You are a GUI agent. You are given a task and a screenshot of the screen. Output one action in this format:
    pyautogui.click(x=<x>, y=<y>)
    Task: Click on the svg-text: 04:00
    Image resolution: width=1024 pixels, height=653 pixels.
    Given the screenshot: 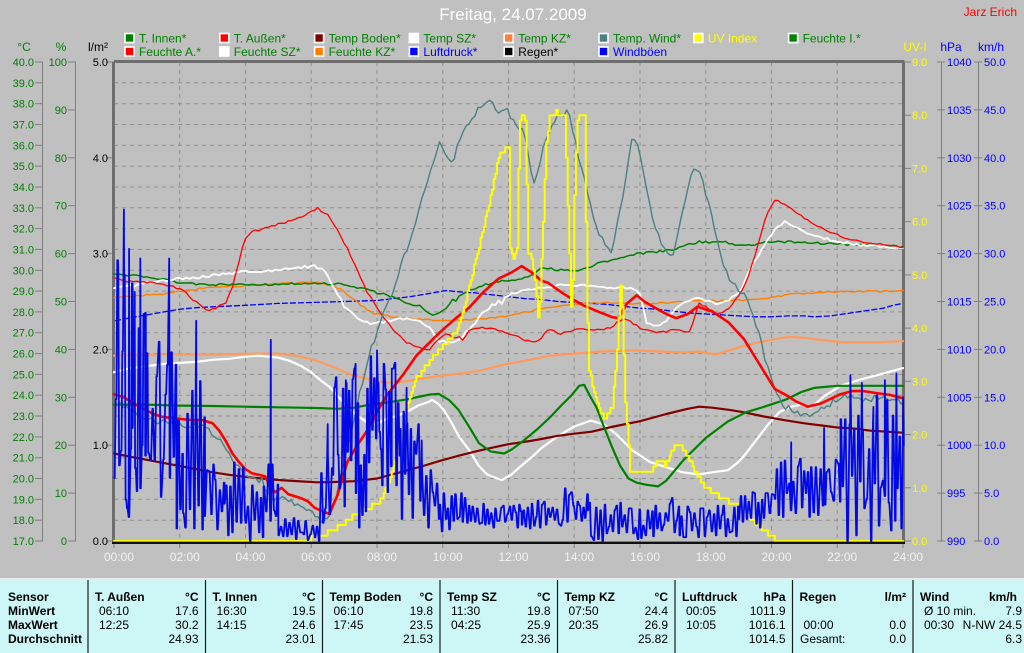 What is the action you would take?
    pyautogui.click(x=250, y=557)
    